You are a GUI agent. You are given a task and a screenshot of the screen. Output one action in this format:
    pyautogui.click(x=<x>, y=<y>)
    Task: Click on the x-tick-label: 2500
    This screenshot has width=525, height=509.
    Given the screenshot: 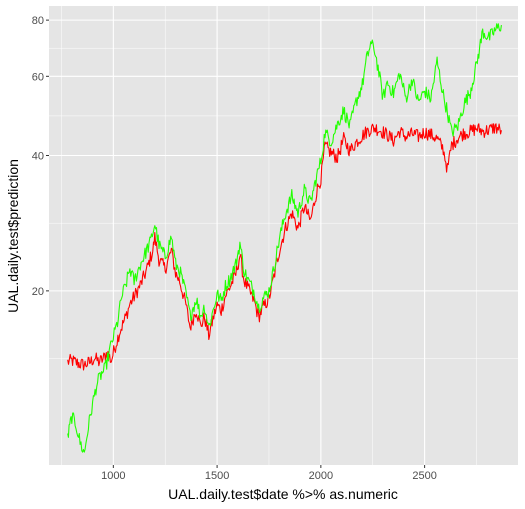 What is the action you would take?
    pyautogui.click(x=424, y=476)
    